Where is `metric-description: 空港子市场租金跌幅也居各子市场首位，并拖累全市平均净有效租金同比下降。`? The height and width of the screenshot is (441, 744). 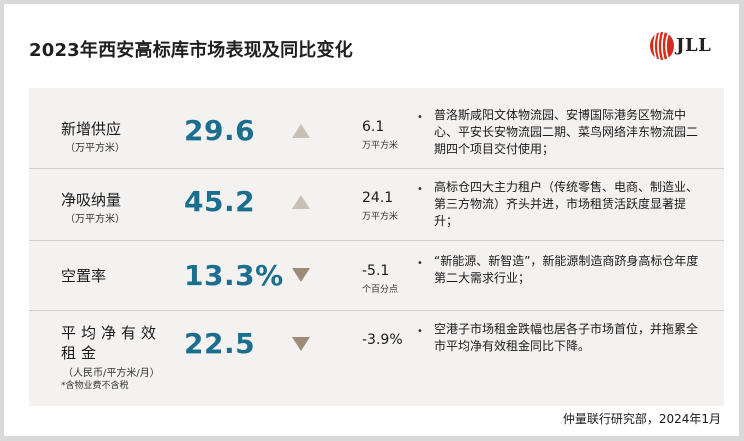 metric-description: 空港子市场租金跌幅也居各子市场首位，并拖累全市平均净有效租金同比下降。 is located at coordinates (566, 337).